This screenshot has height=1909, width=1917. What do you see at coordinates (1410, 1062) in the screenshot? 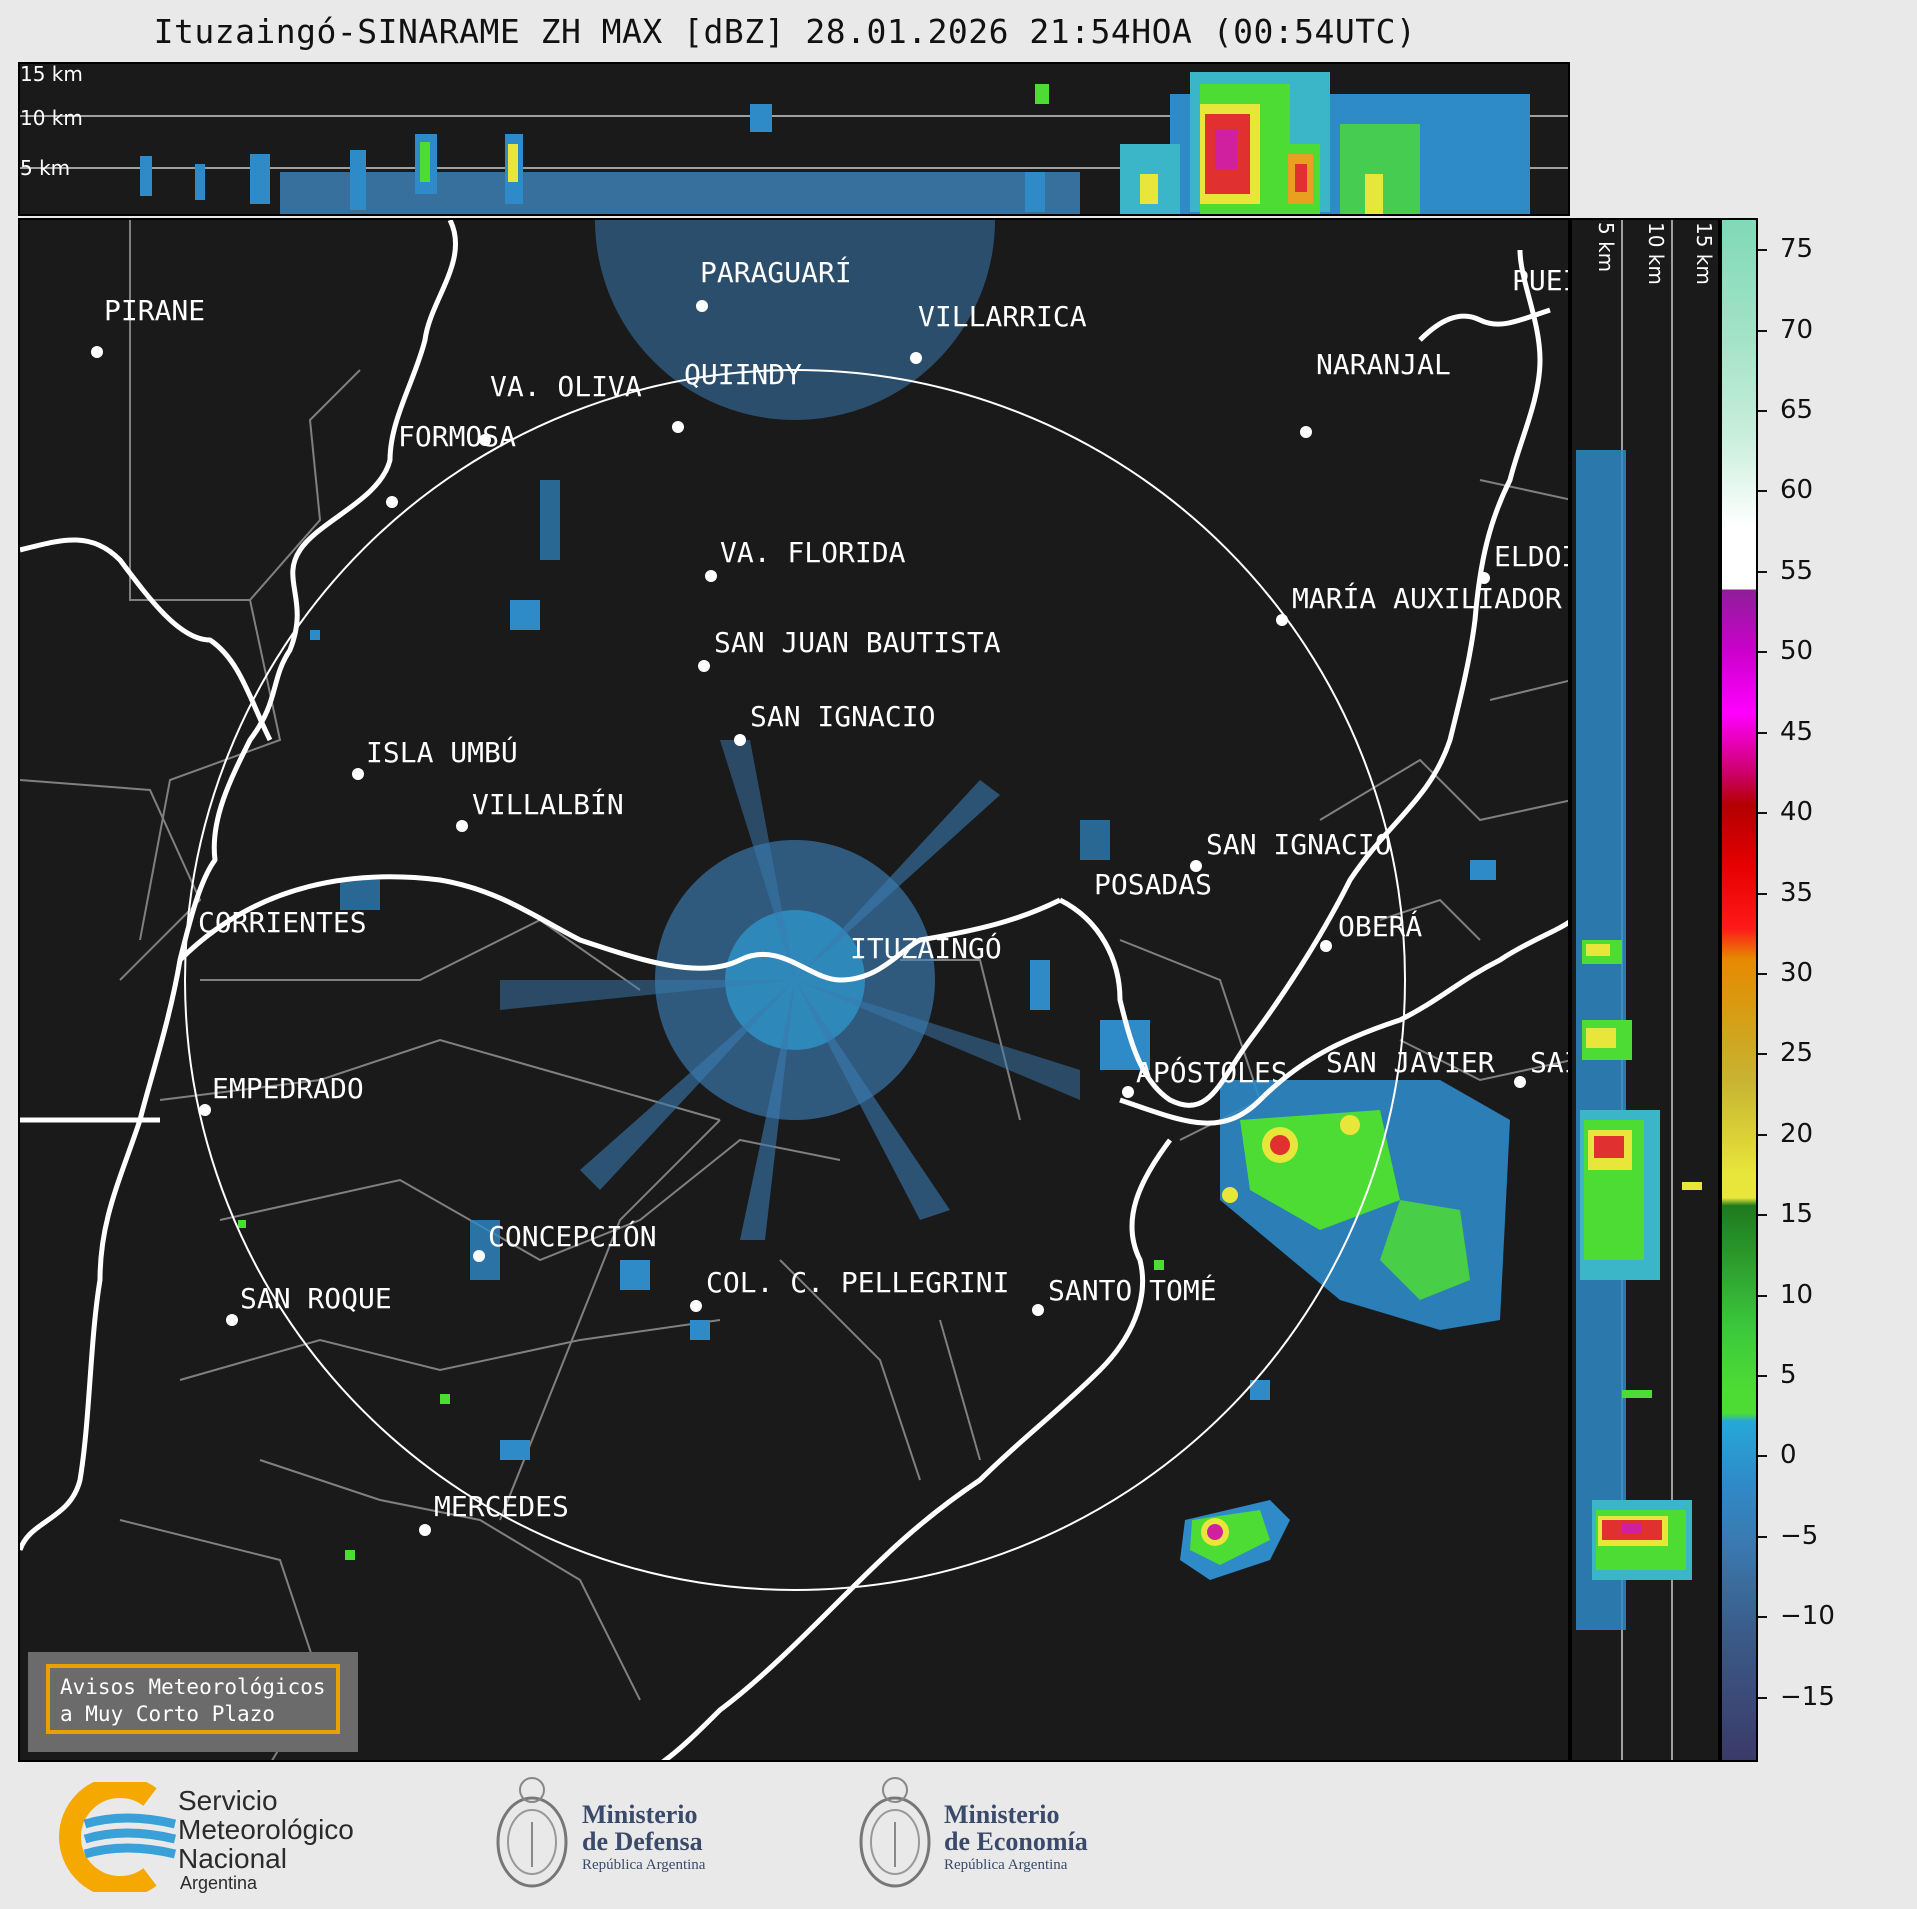
I see `city-san-javier: SAN JAVIER` at bounding box center [1410, 1062].